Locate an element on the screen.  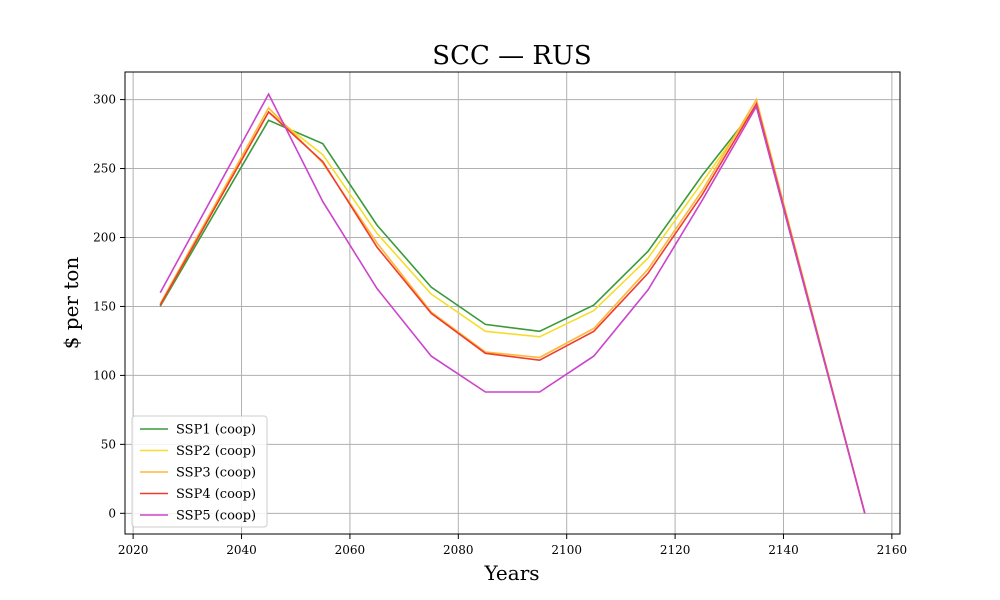
legend-label: SSP4 (coop) is located at coordinates (216, 494).